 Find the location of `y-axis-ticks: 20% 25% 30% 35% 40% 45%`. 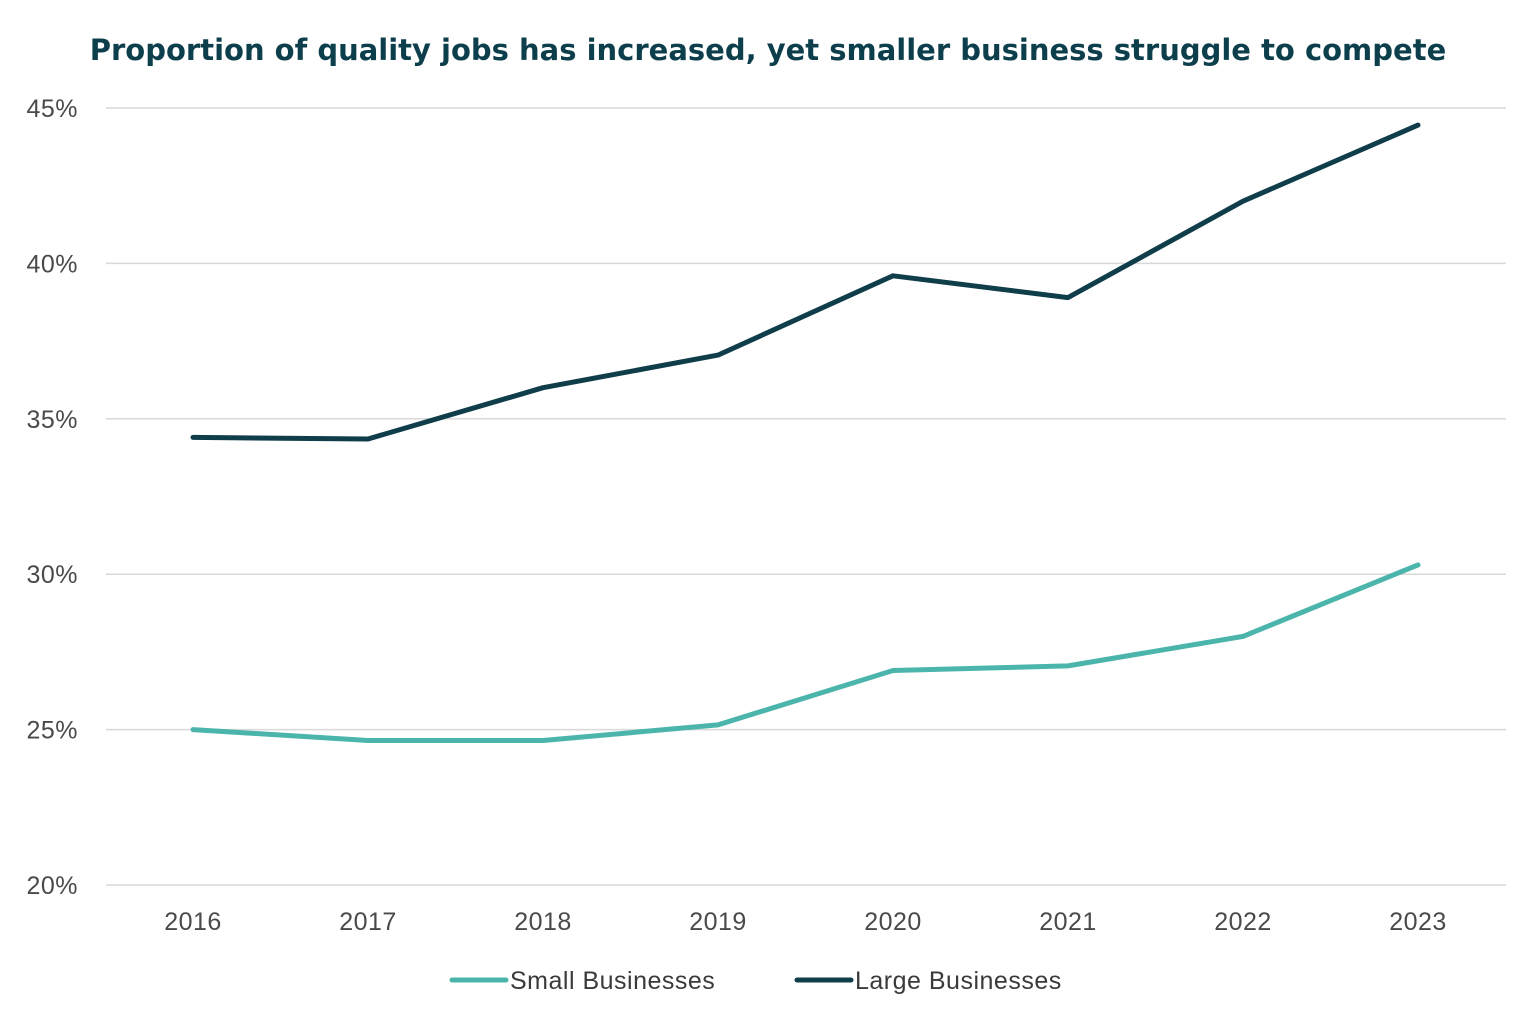

y-axis-ticks: 20% 25% 30% 35% 40% 45% is located at coordinates (52, 497).